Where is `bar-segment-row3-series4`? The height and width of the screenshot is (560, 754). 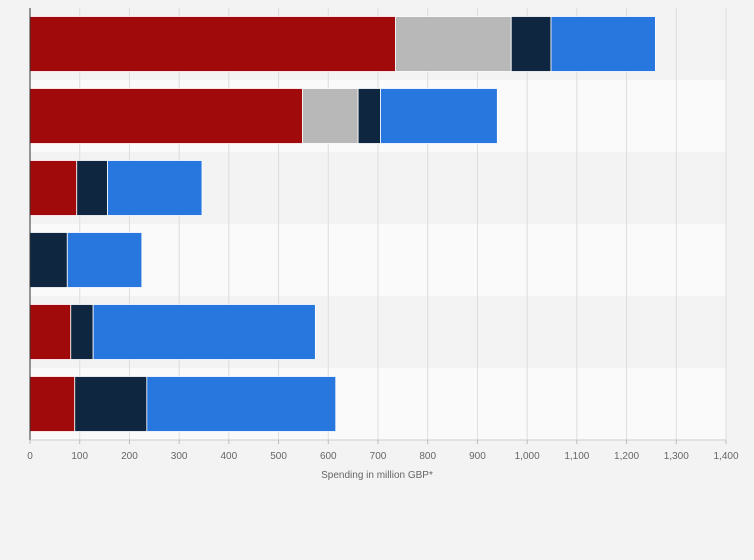
bar-segment-row3-series4 is located at coordinates (155, 188).